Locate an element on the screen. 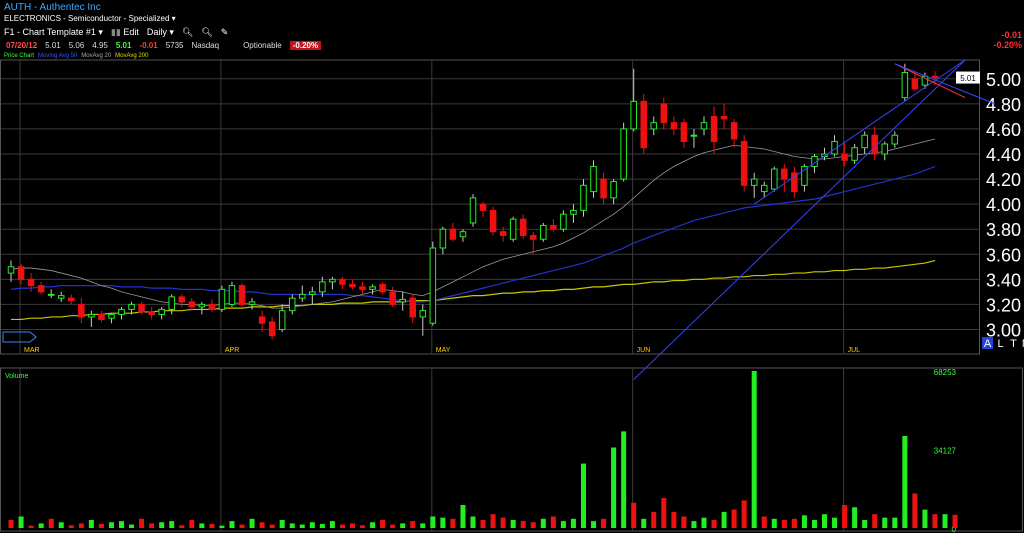  price-tick-label: 3.80 is located at coordinates (1003, 230).